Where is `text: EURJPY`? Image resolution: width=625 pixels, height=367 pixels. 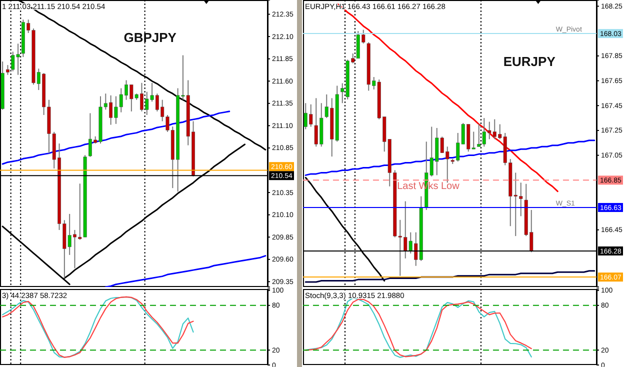 text: EURJPY is located at coordinates (529, 61).